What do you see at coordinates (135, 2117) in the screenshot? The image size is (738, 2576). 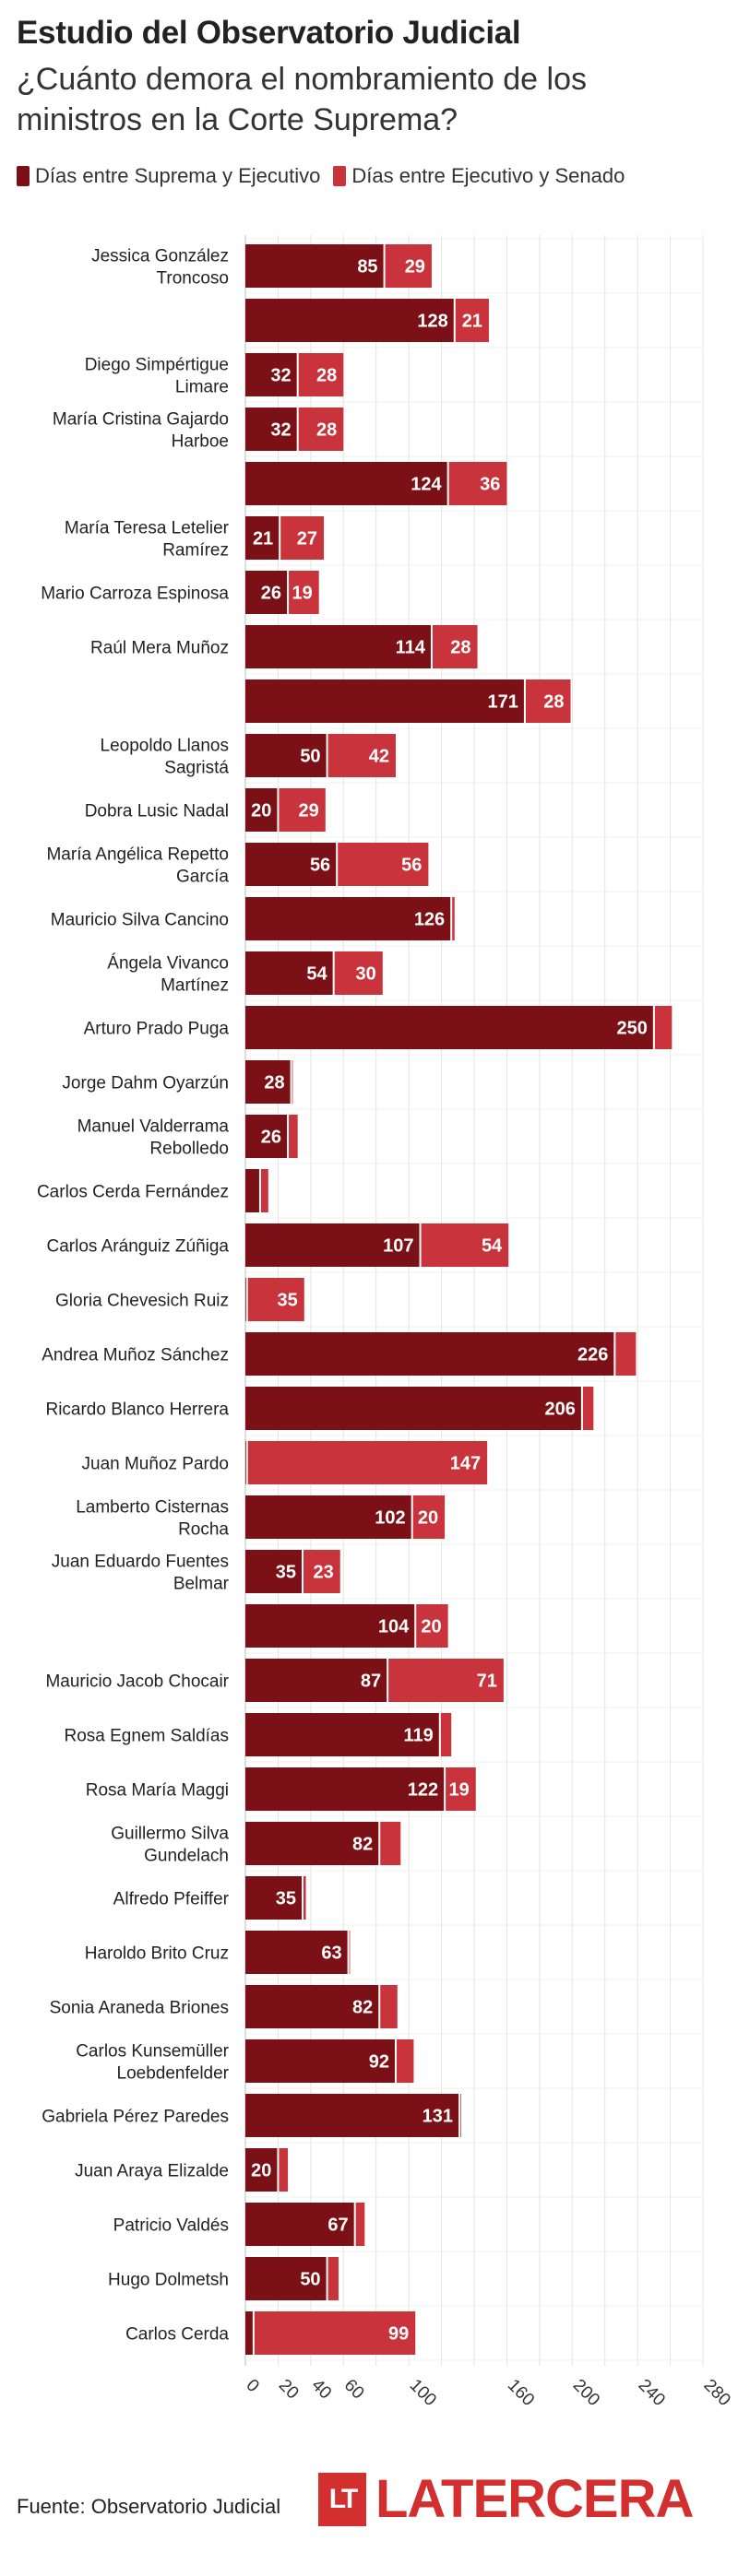 I see `category-label: Gabriela Pérez Paredes` at bounding box center [135, 2117].